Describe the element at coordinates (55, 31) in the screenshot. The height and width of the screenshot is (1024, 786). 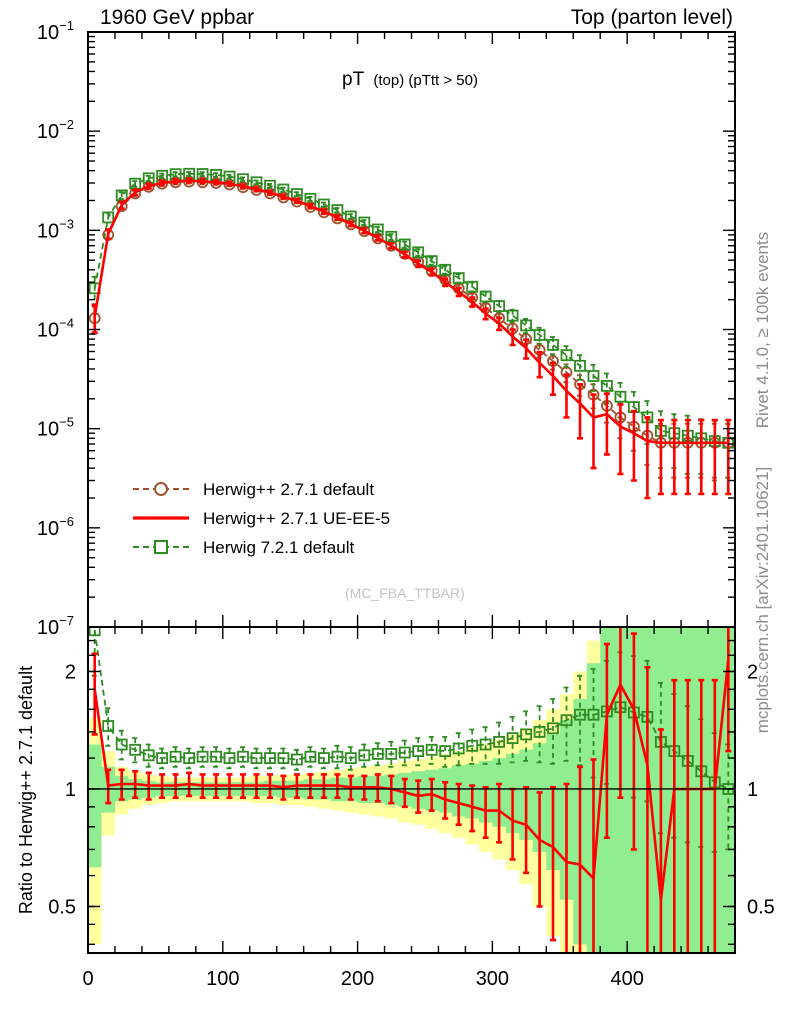
I see `main-ytick-label: 10⁻¹` at that location.